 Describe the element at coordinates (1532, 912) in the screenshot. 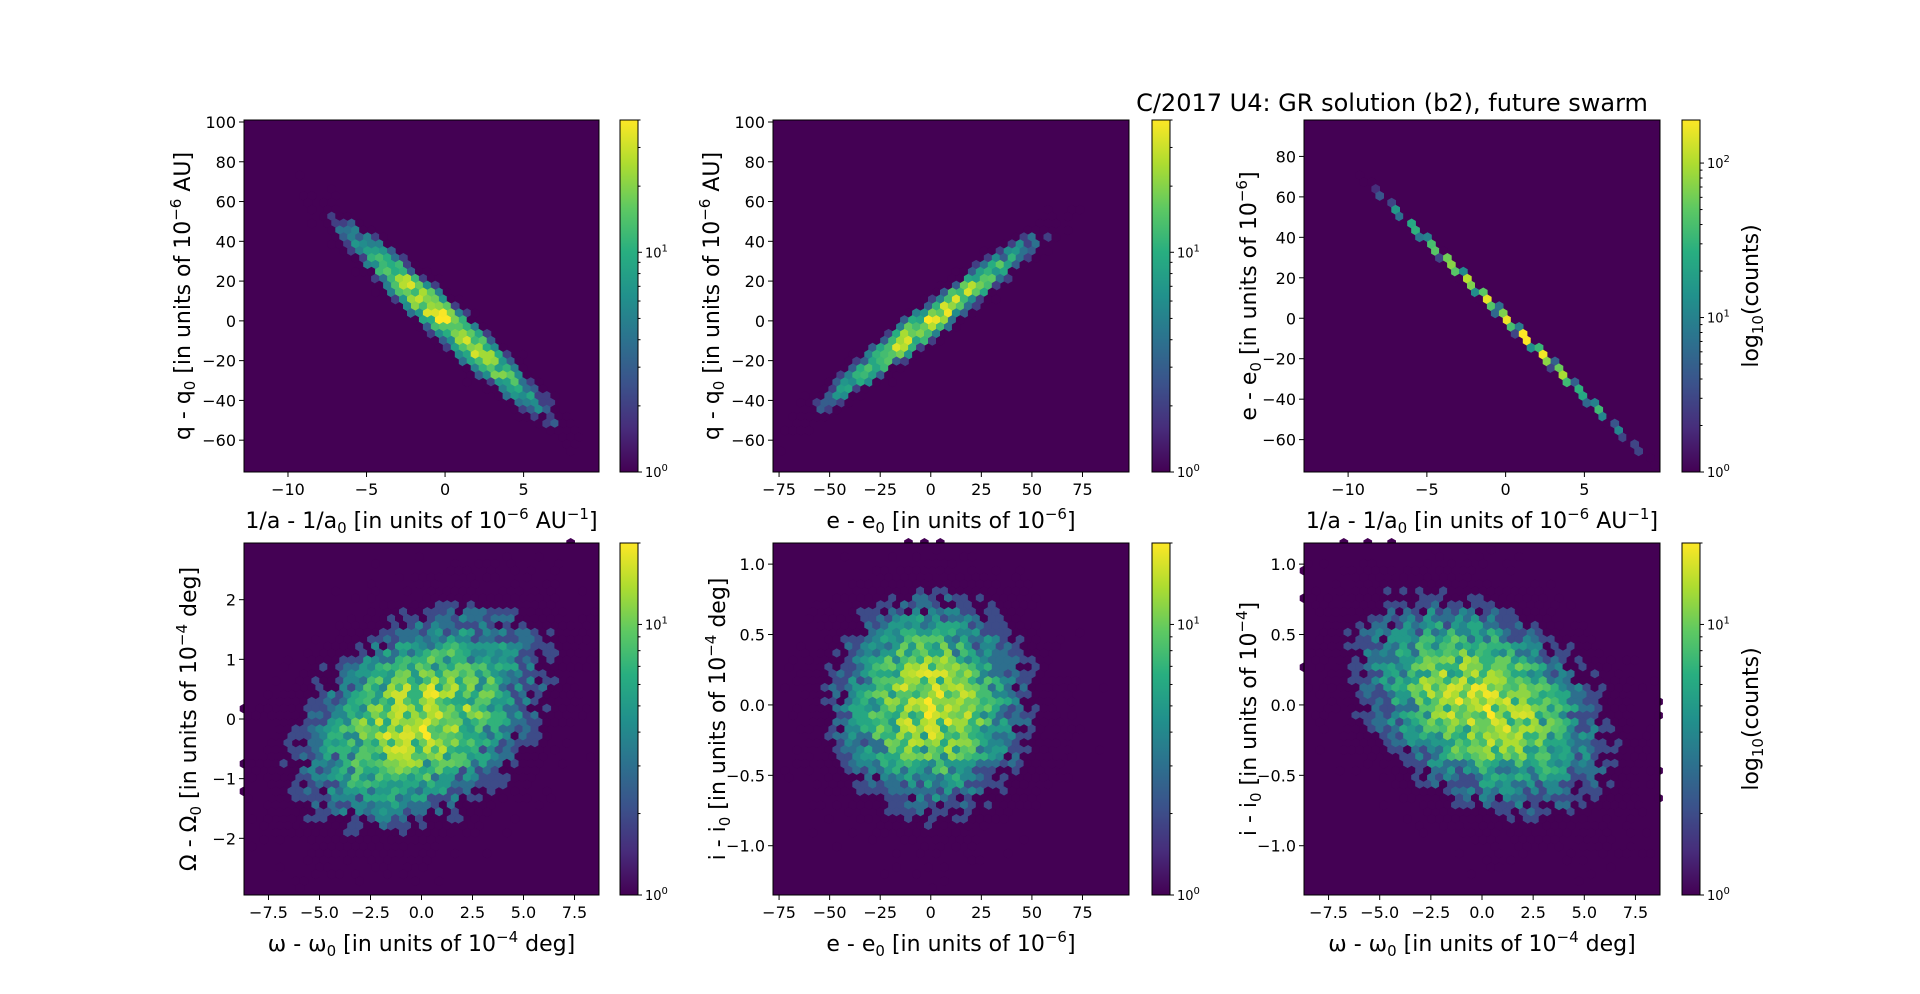

I see `x-tick-label: 2.5` at that location.